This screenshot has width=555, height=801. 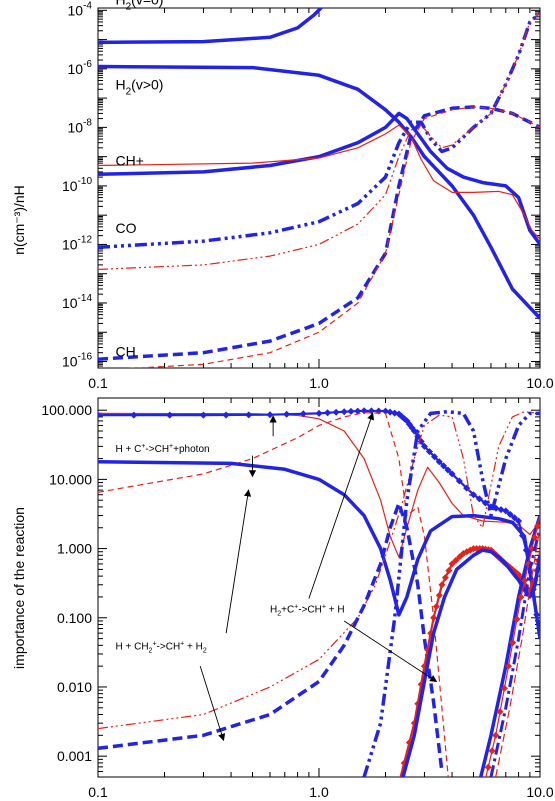 I want to click on species-label: H2(v>0), so click(x=139, y=86).